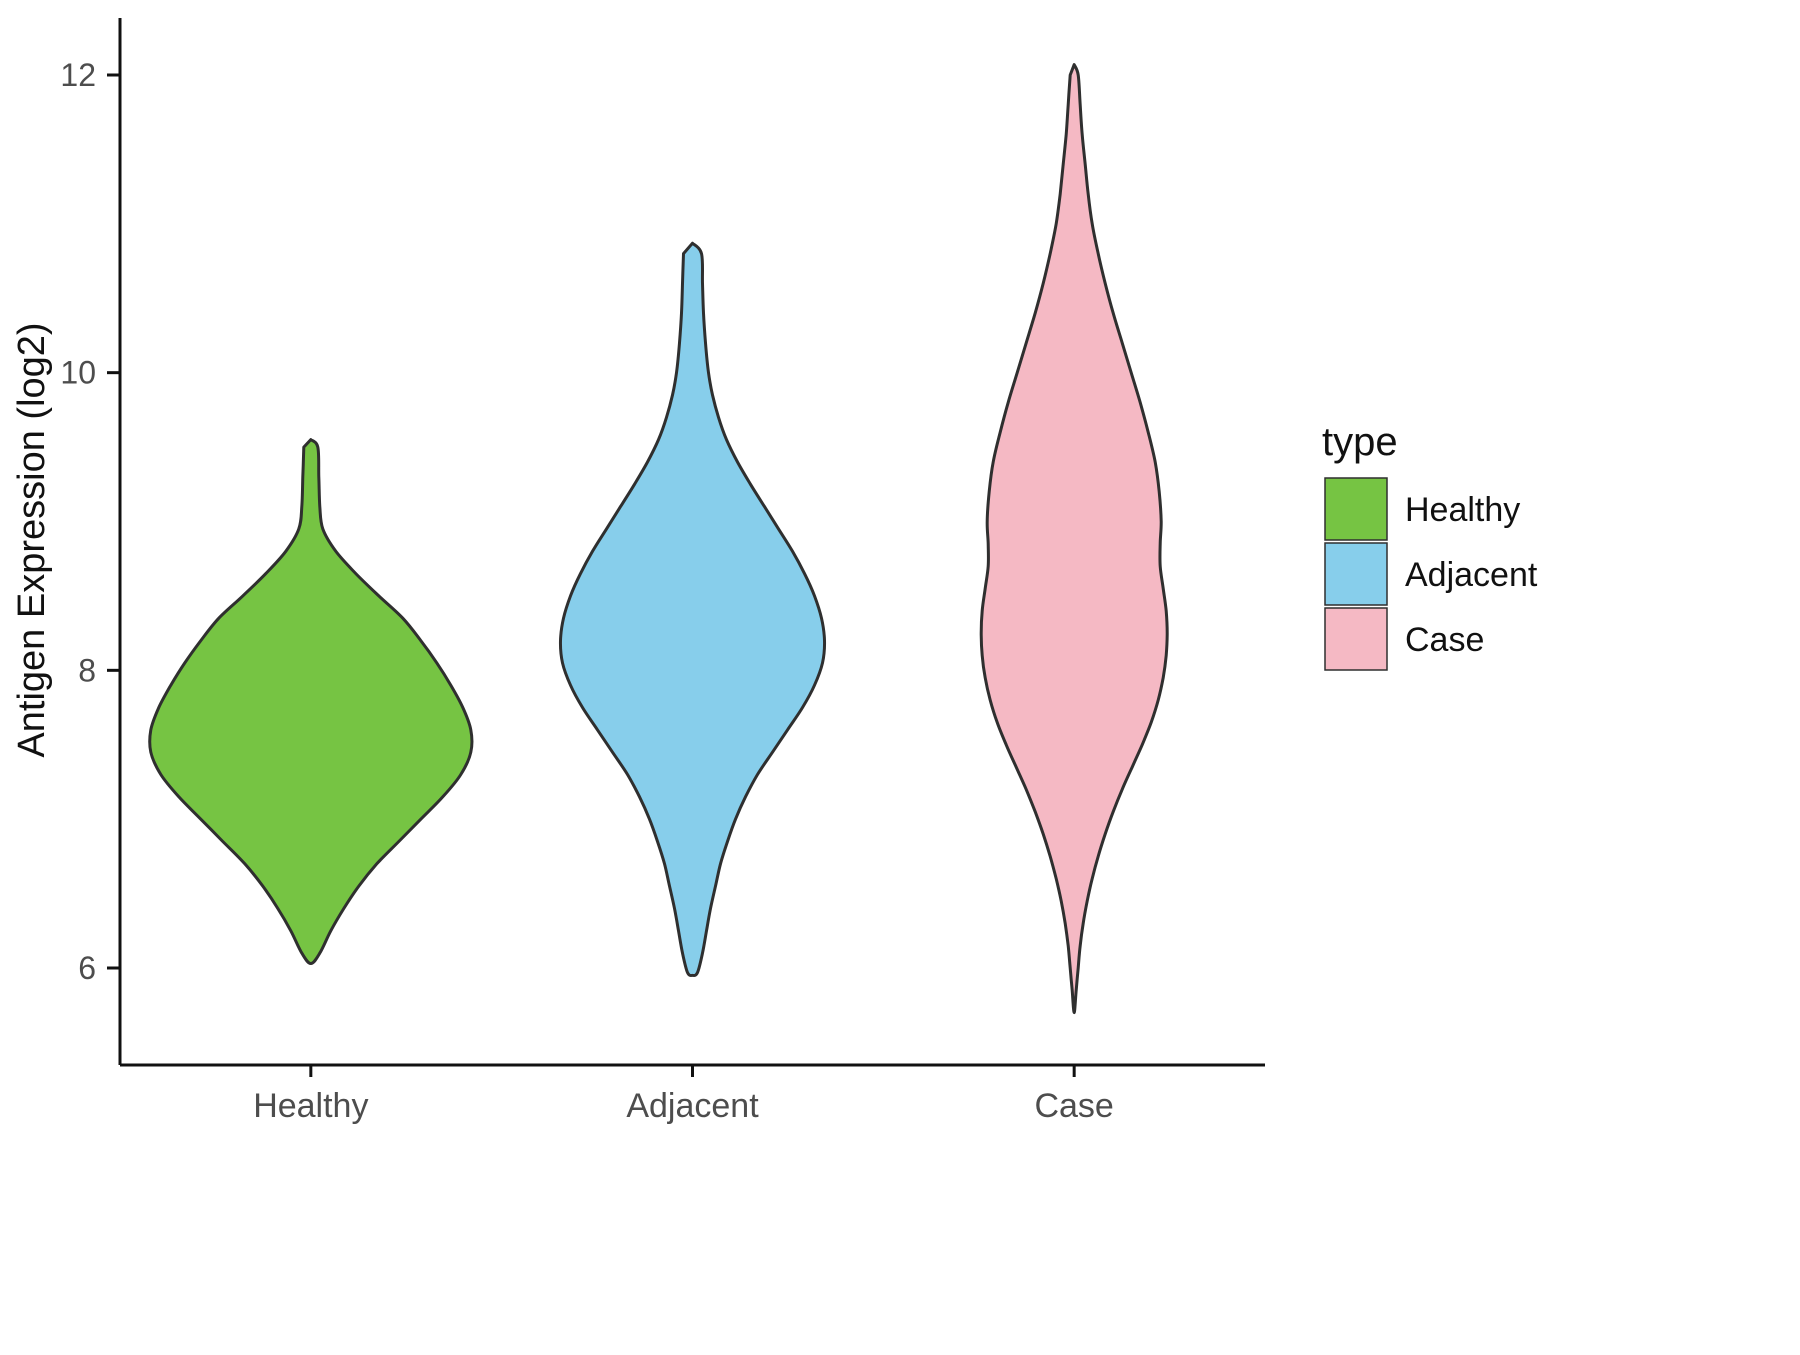  Describe the element at coordinates (1356, 509) in the screenshot. I see `legend-key-healthy` at that location.